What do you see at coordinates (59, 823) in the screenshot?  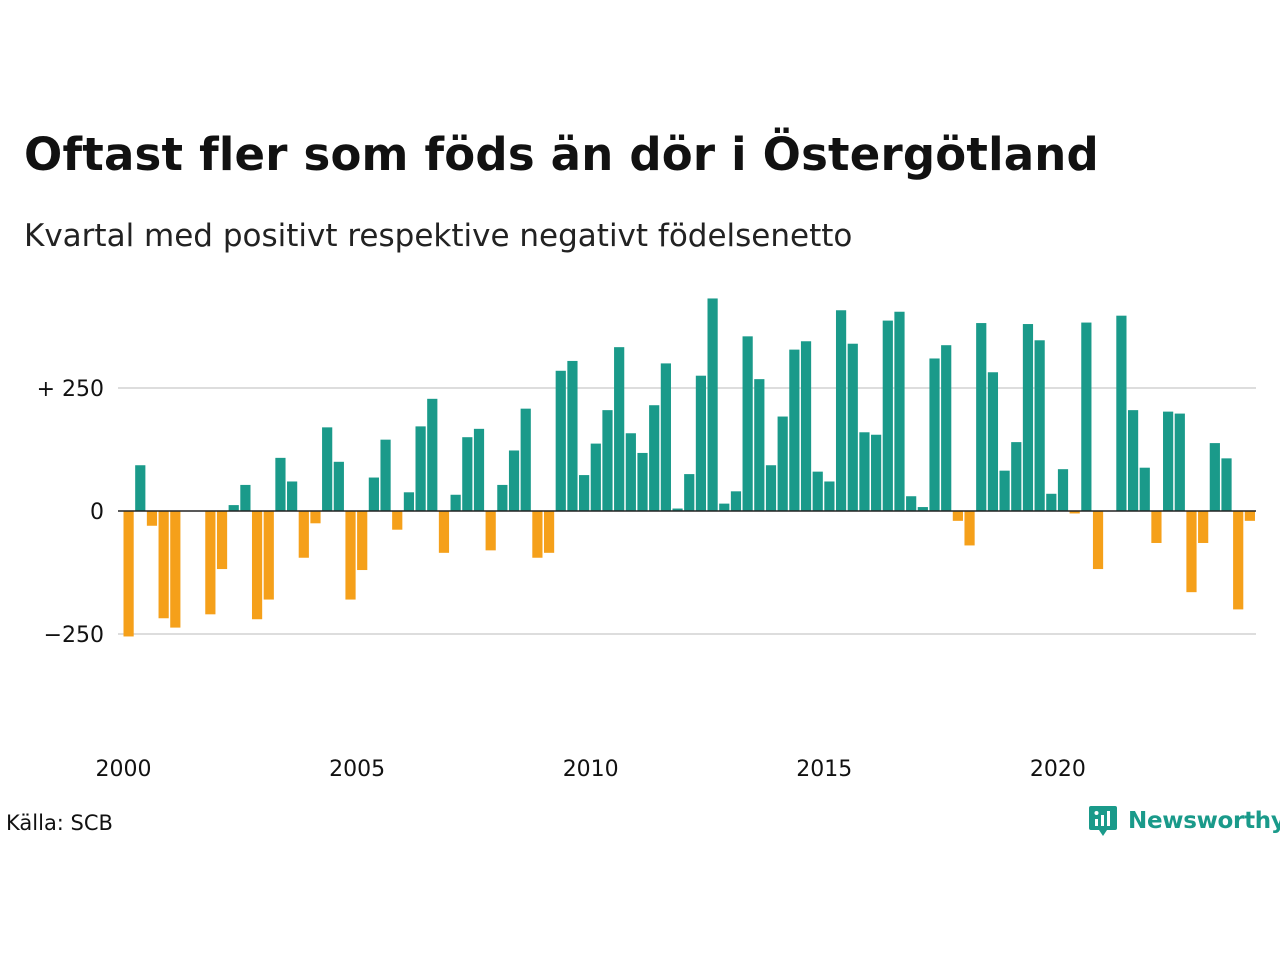 I see `source-note: Källa: SCB` at bounding box center [59, 823].